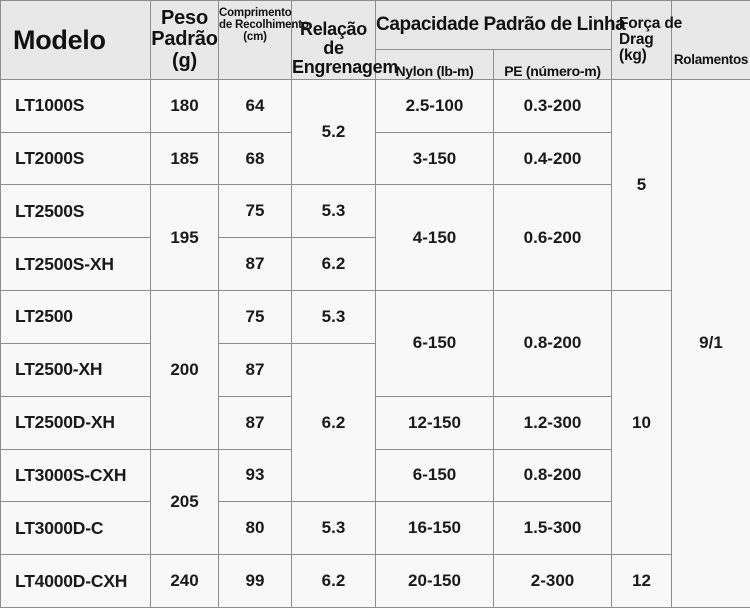  I want to click on header-row-sub: Nylon (lb-m) PE (número-m), so click(375, 64).